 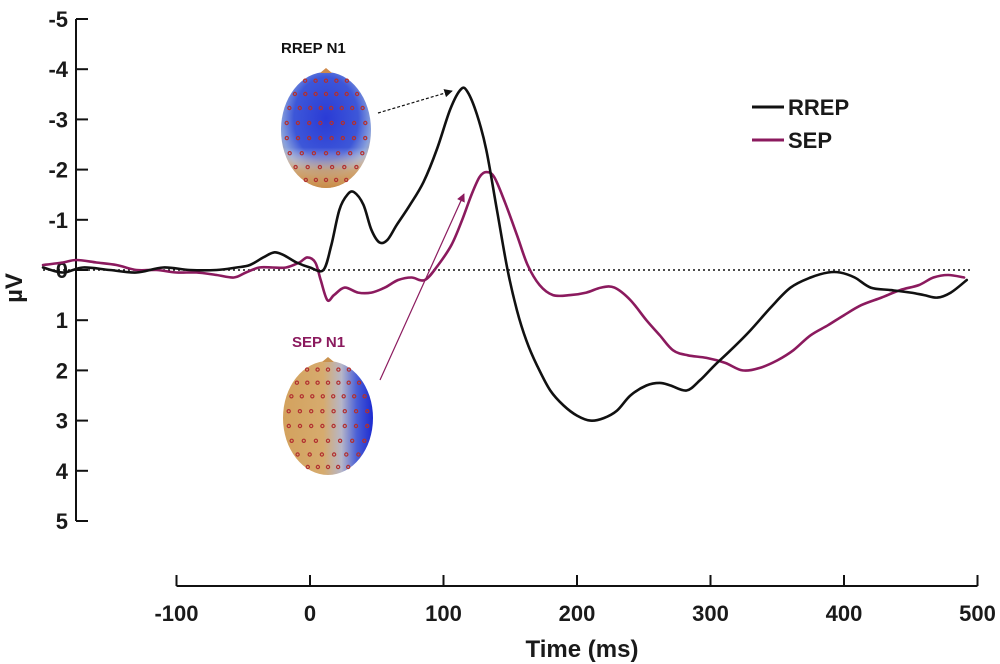 I want to click on sep-n1-topography, so click(x=328, y=416).